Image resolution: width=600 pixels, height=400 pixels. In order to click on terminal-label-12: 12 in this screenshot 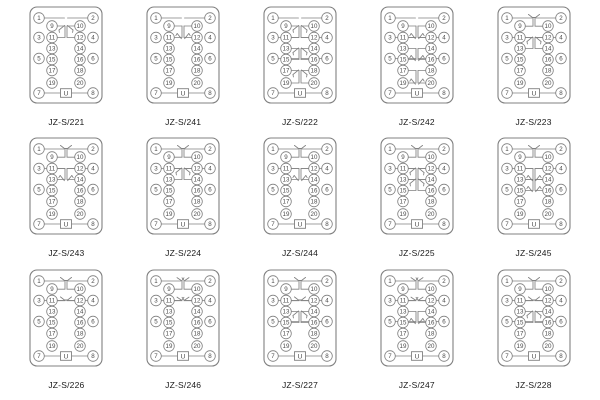, I will do `click(197, 169)`.